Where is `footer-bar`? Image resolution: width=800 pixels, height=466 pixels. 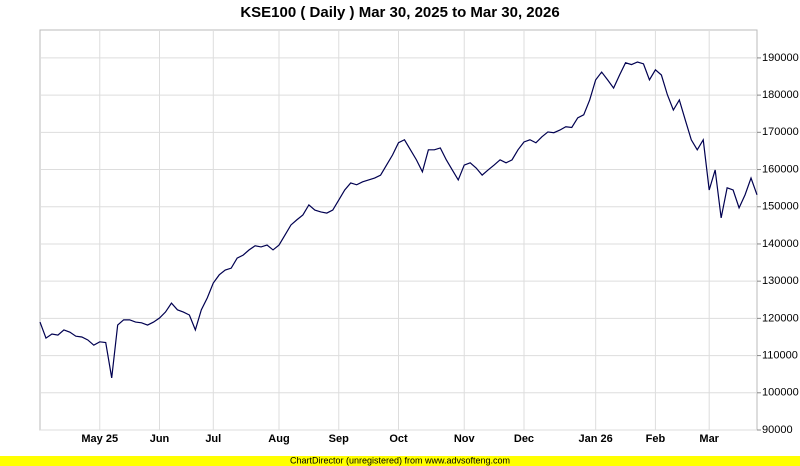
footer-bar is located at coordinates (400, 461).